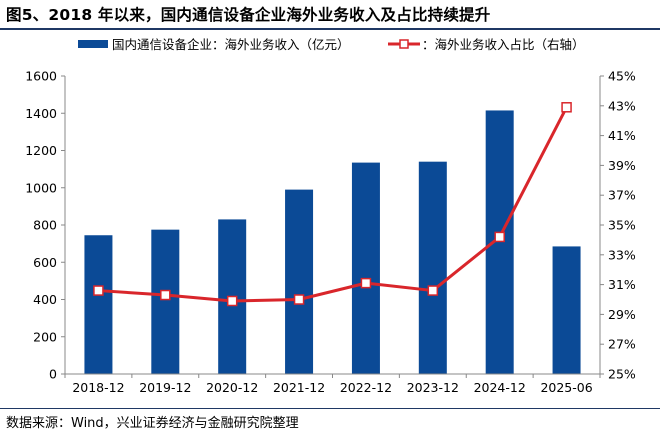  Describe the element at coordinates (45, 336) in the screenshot. I see `left-tick-label: 200` at that location.